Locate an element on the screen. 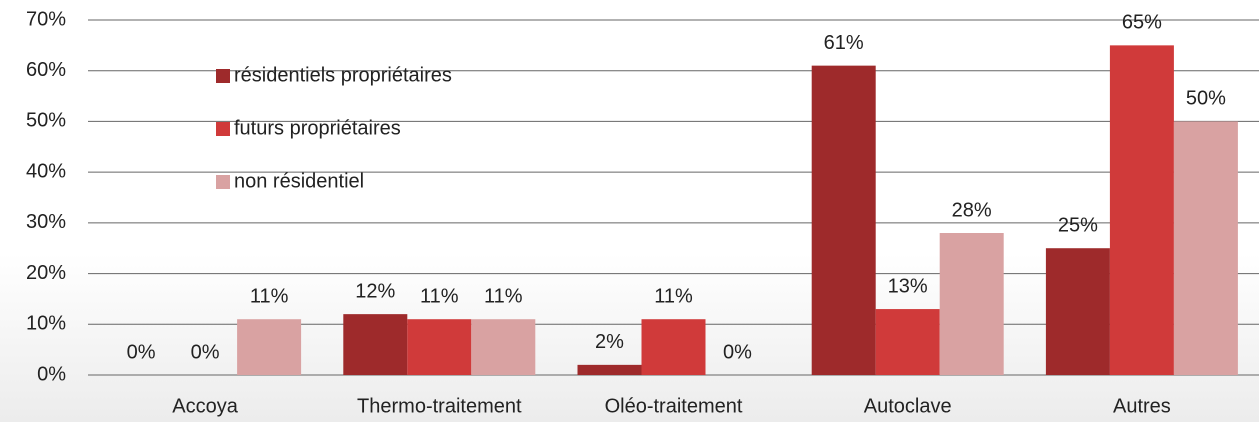 This screenshot has height=422, width=1259. value-label: 25% is located at coordinates (1078, 225).